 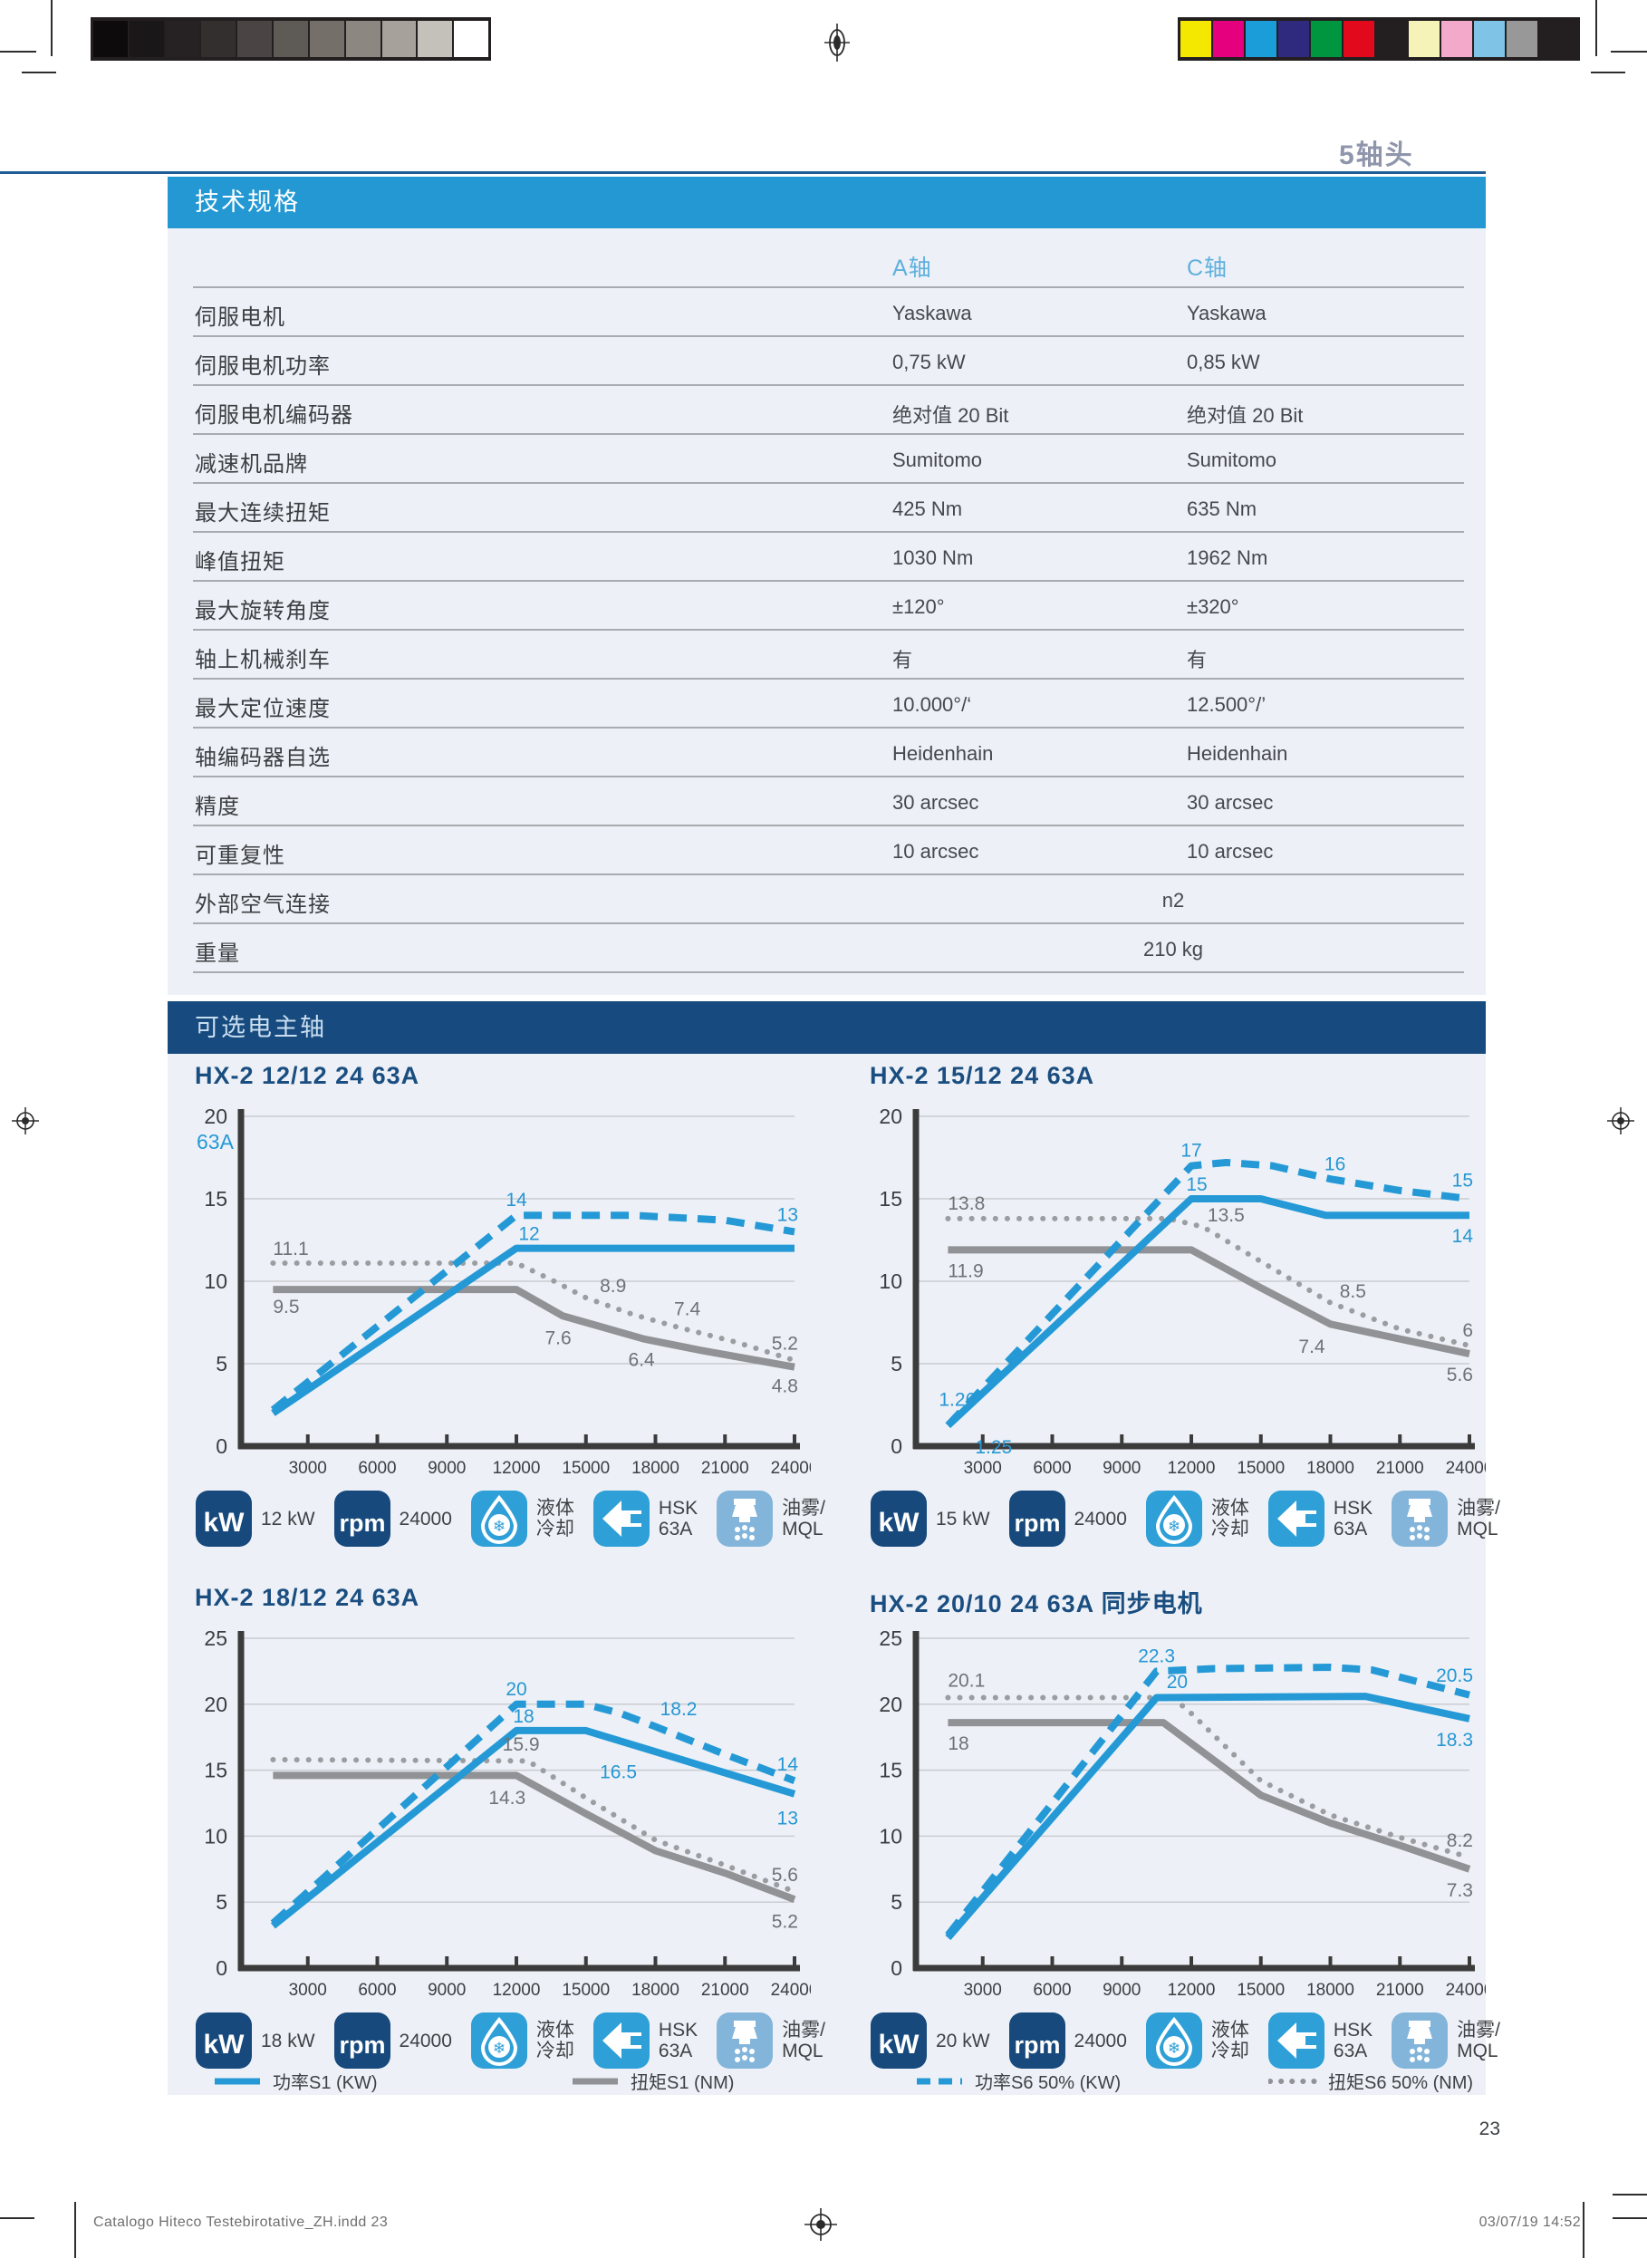 I want to click on table-row: 峰值扭矩 1030 Nm 1962 Nm, so click(x=828, y=555).